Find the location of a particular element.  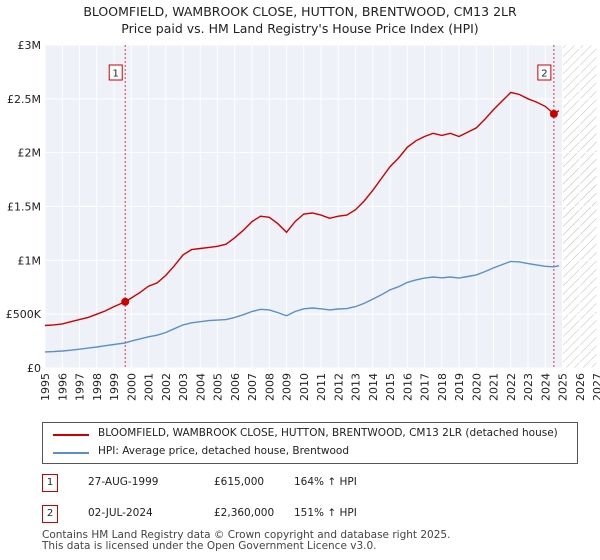

x-tick-label: 2013 is located at coordinates (356, 387).